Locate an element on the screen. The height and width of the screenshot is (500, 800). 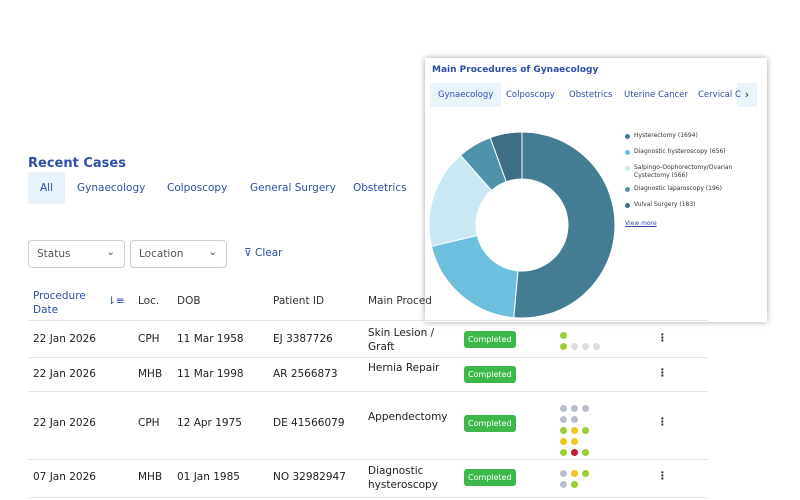
procedure: Diagnostic hysteroscopy is located at coordinates (403, 478).